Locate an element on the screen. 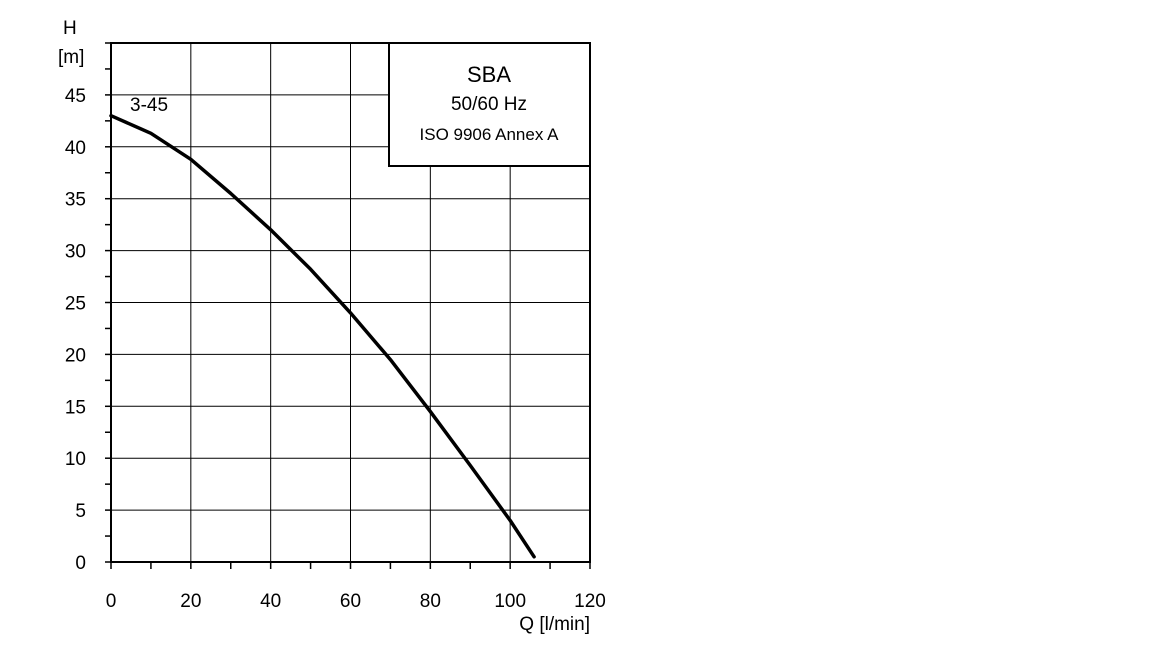  x-tick-label: 20 is located at coordinates (190, 601).